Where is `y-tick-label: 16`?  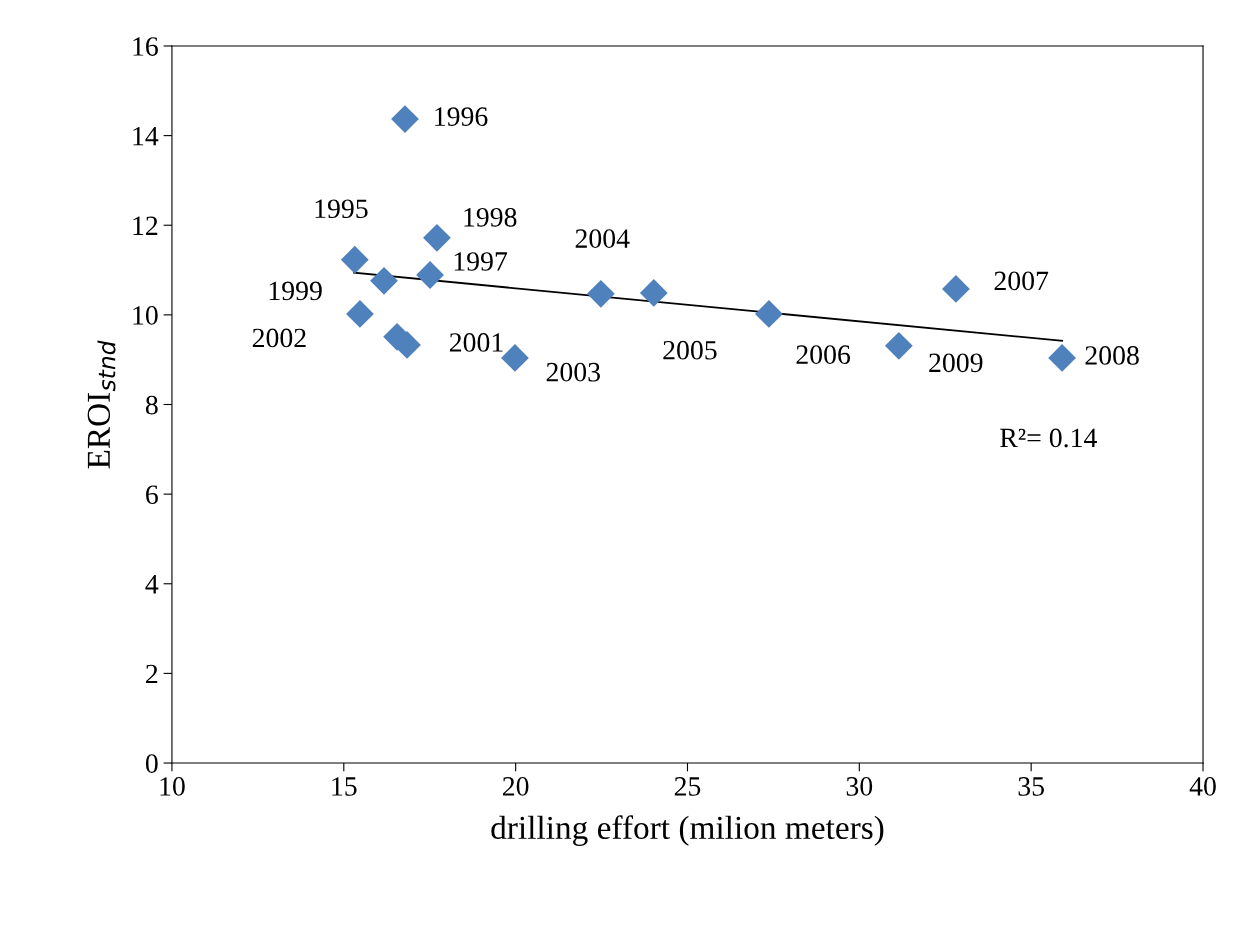 y-tick-label: 16 is located at coordinates (145, 46).